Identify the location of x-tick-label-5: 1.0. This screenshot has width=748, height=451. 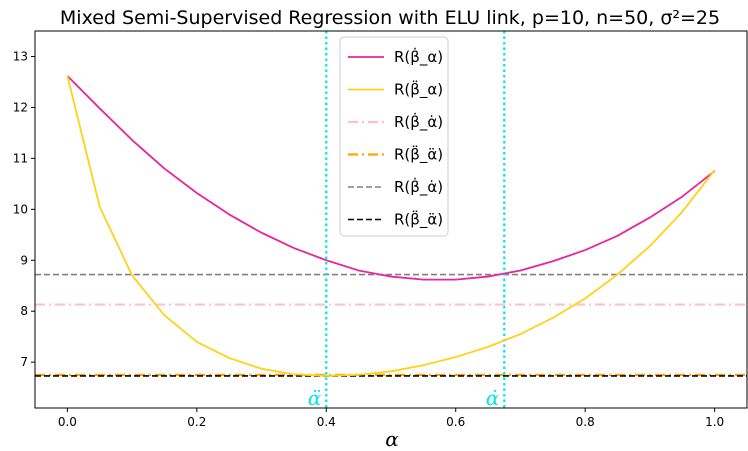
(714, 422).